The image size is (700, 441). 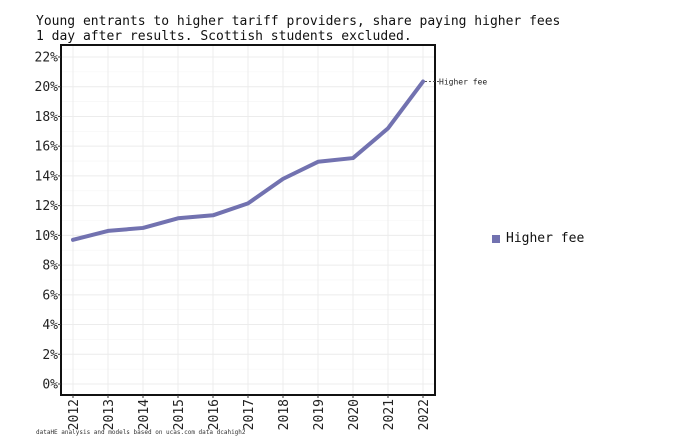 I want to click on x-tick-label: 2021, so click(x=389, y=414).